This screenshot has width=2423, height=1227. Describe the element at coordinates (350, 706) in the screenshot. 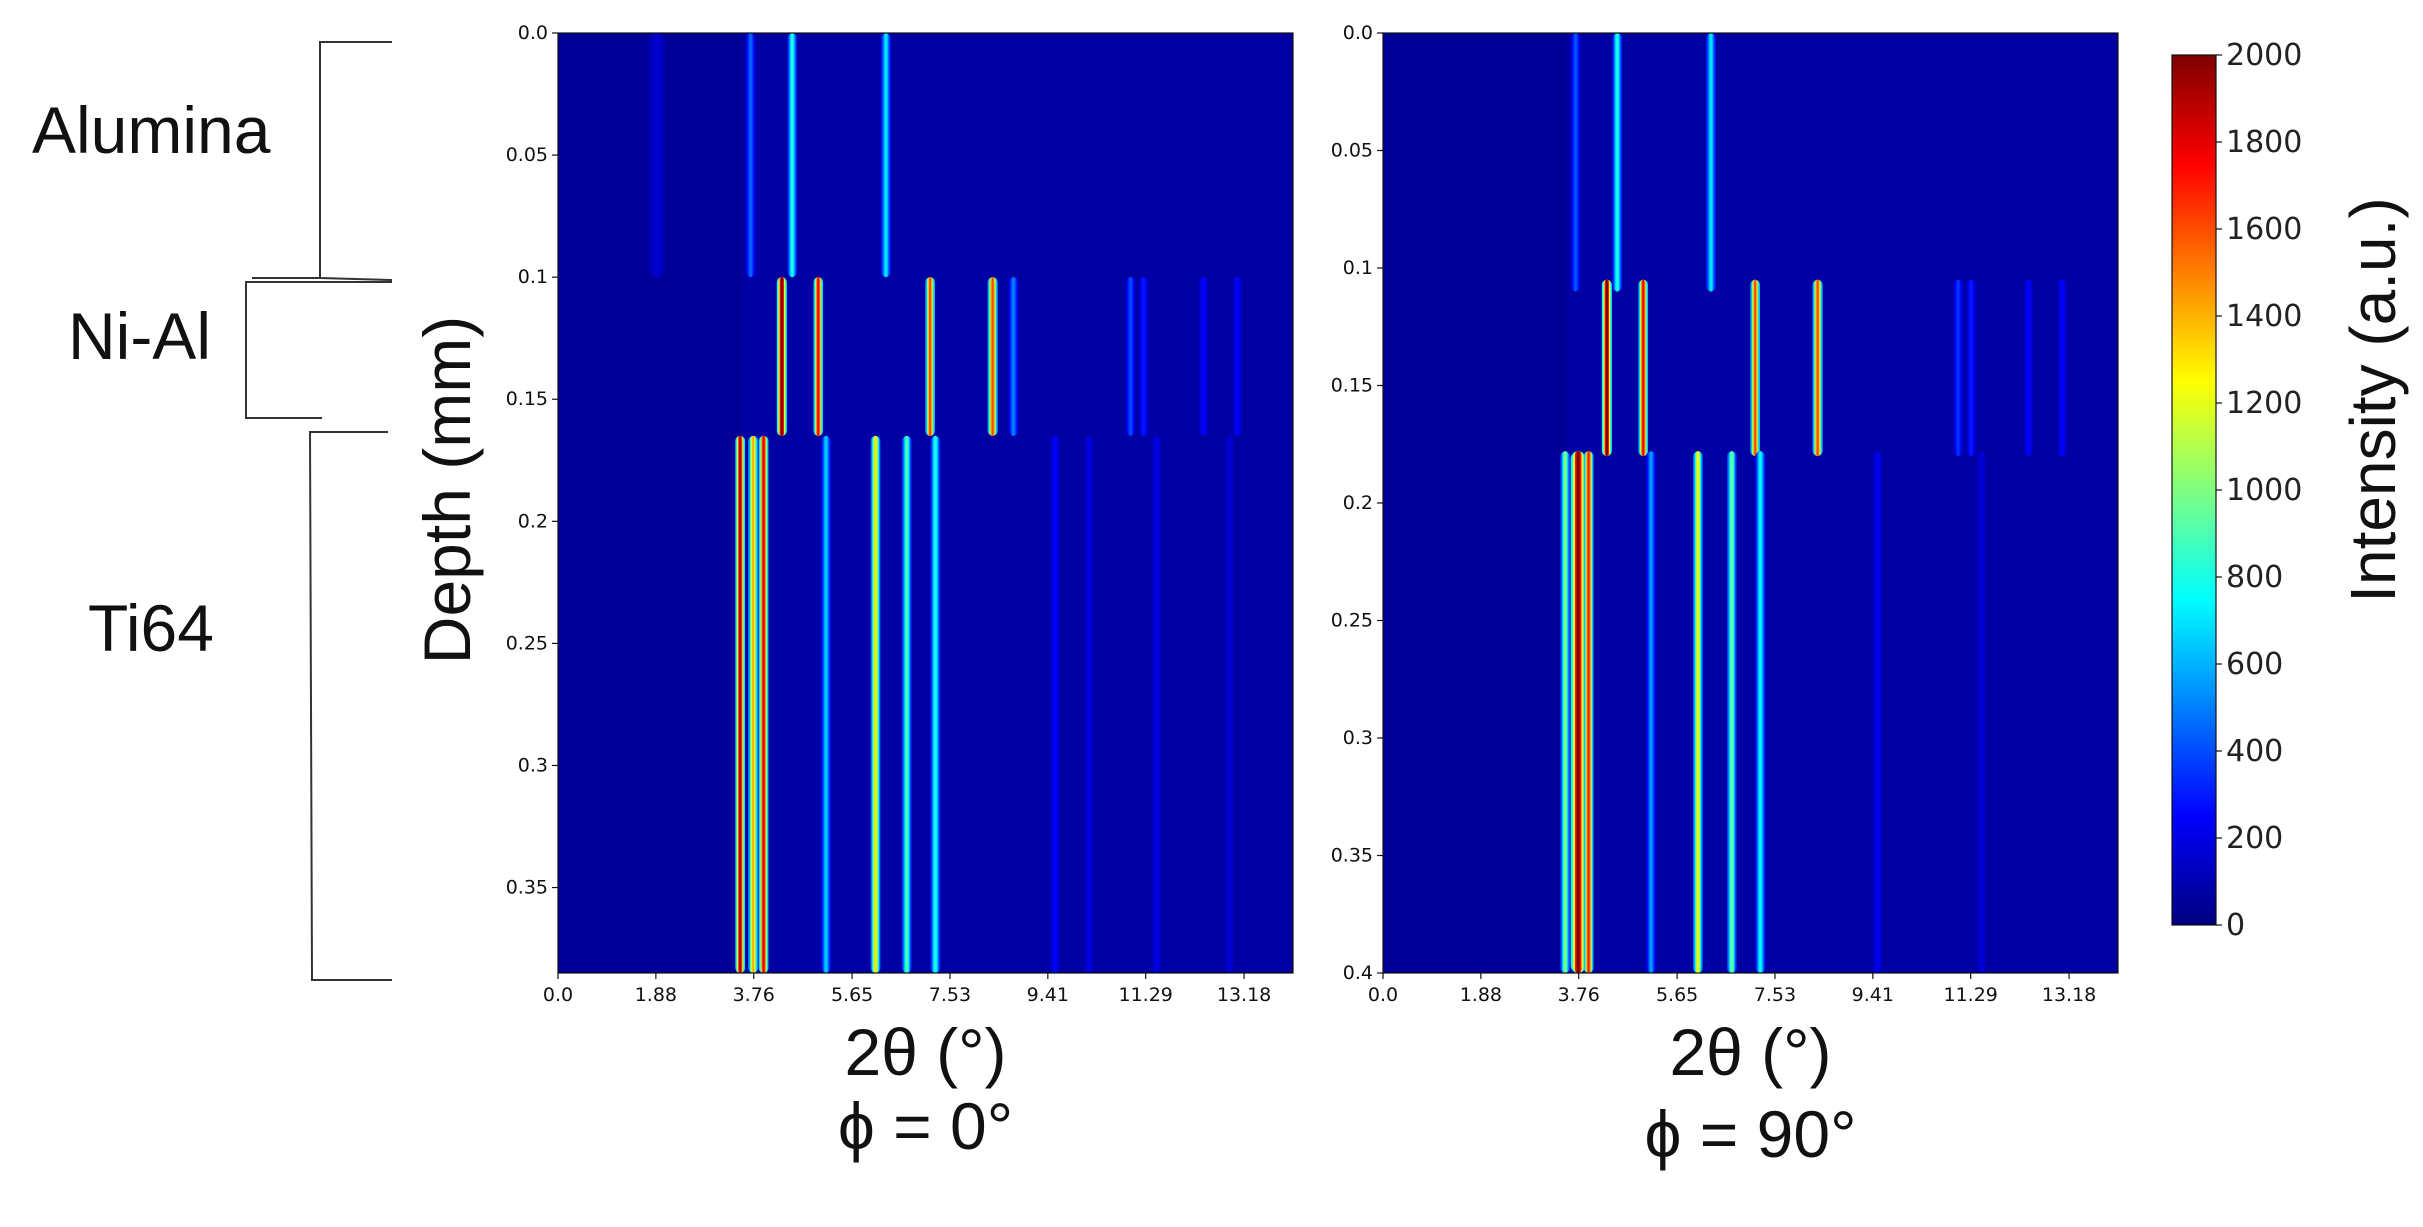

I see `bracket-ti64` at that location.